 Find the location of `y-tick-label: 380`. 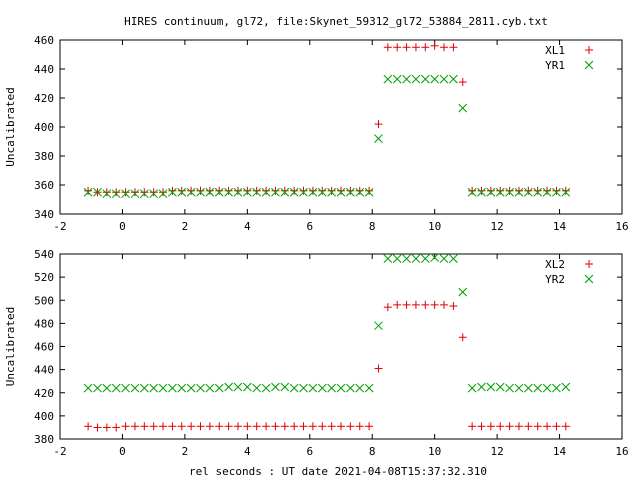

y-tick-label: 380 is located at coordinates (44, 156).